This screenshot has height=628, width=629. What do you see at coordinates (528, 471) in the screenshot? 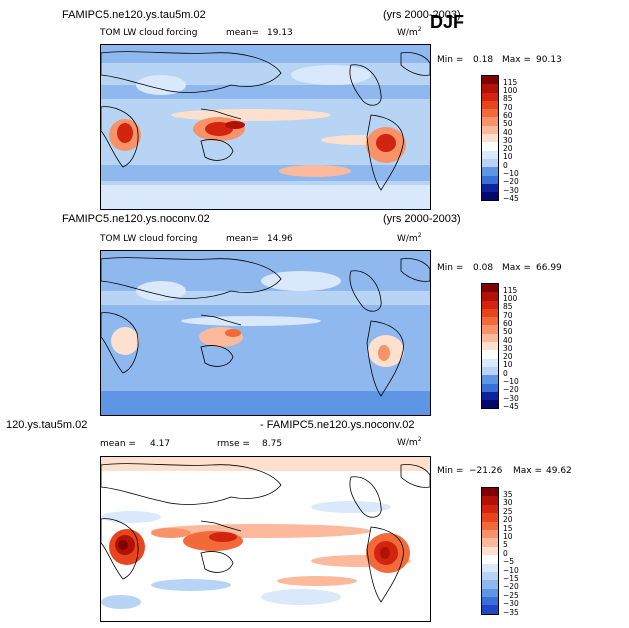
I see `panel3-max-label: Max =` at bounding box center [528, 471].